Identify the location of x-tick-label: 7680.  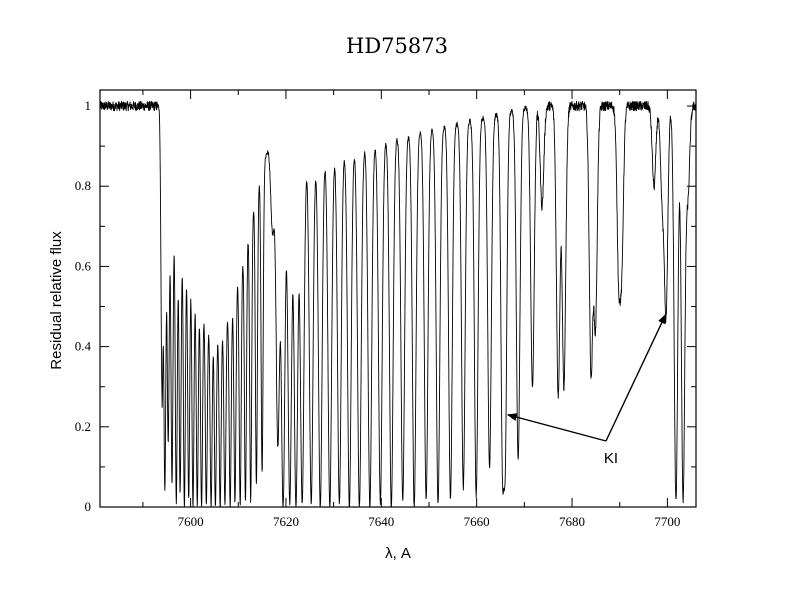
(572, 521).